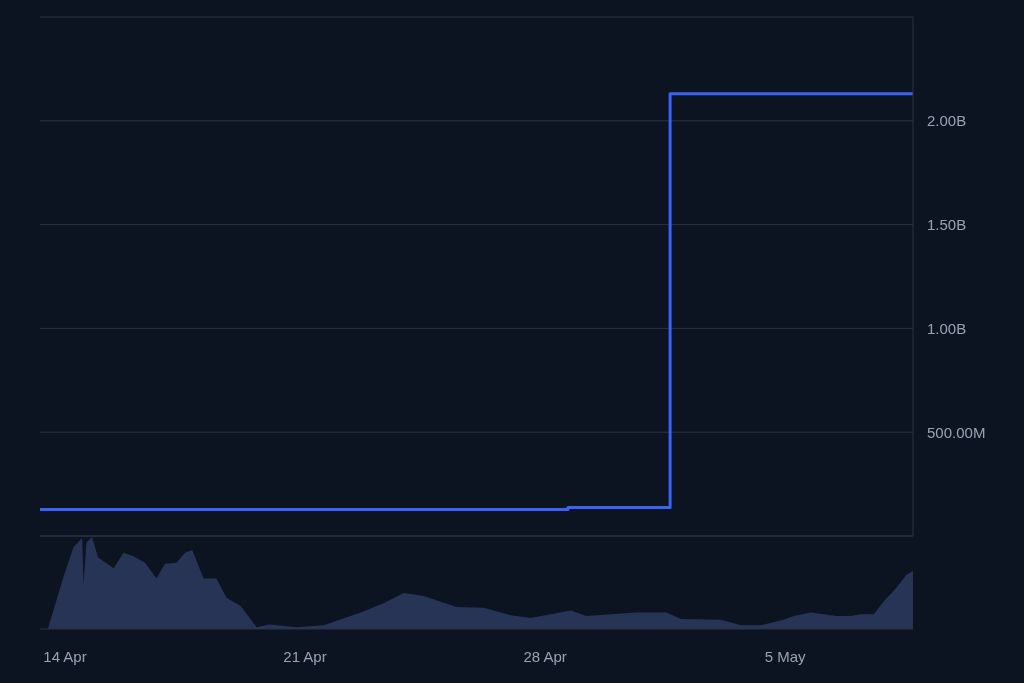 This screenshot has height=683, width=1024. Describe the element at coordinates (947, 328) in the screenshot. I see `y-tick-label: 1.00B` at that location.